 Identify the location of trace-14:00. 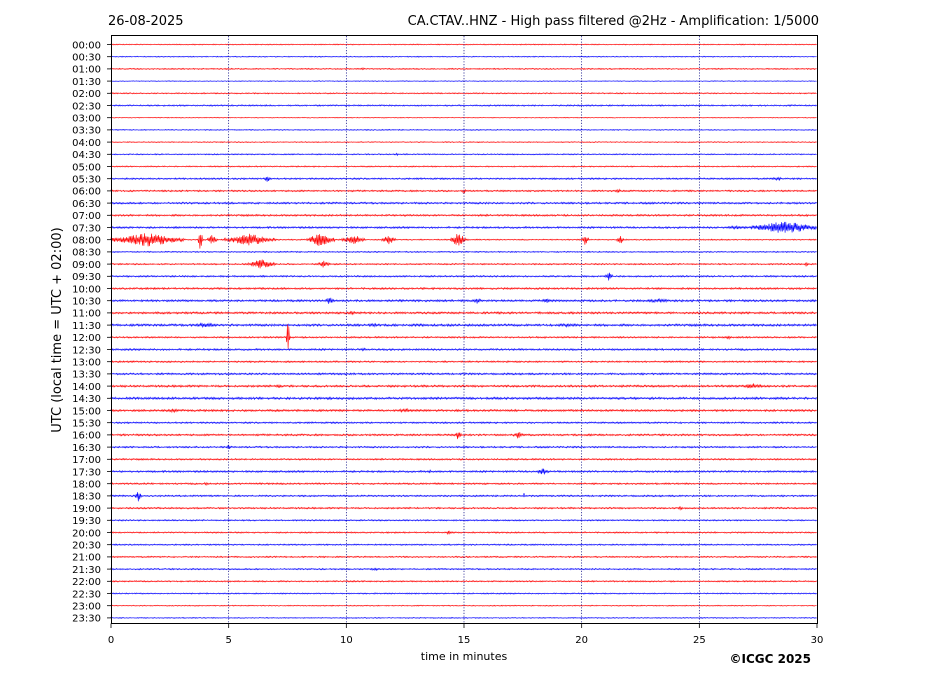
(463, 386).